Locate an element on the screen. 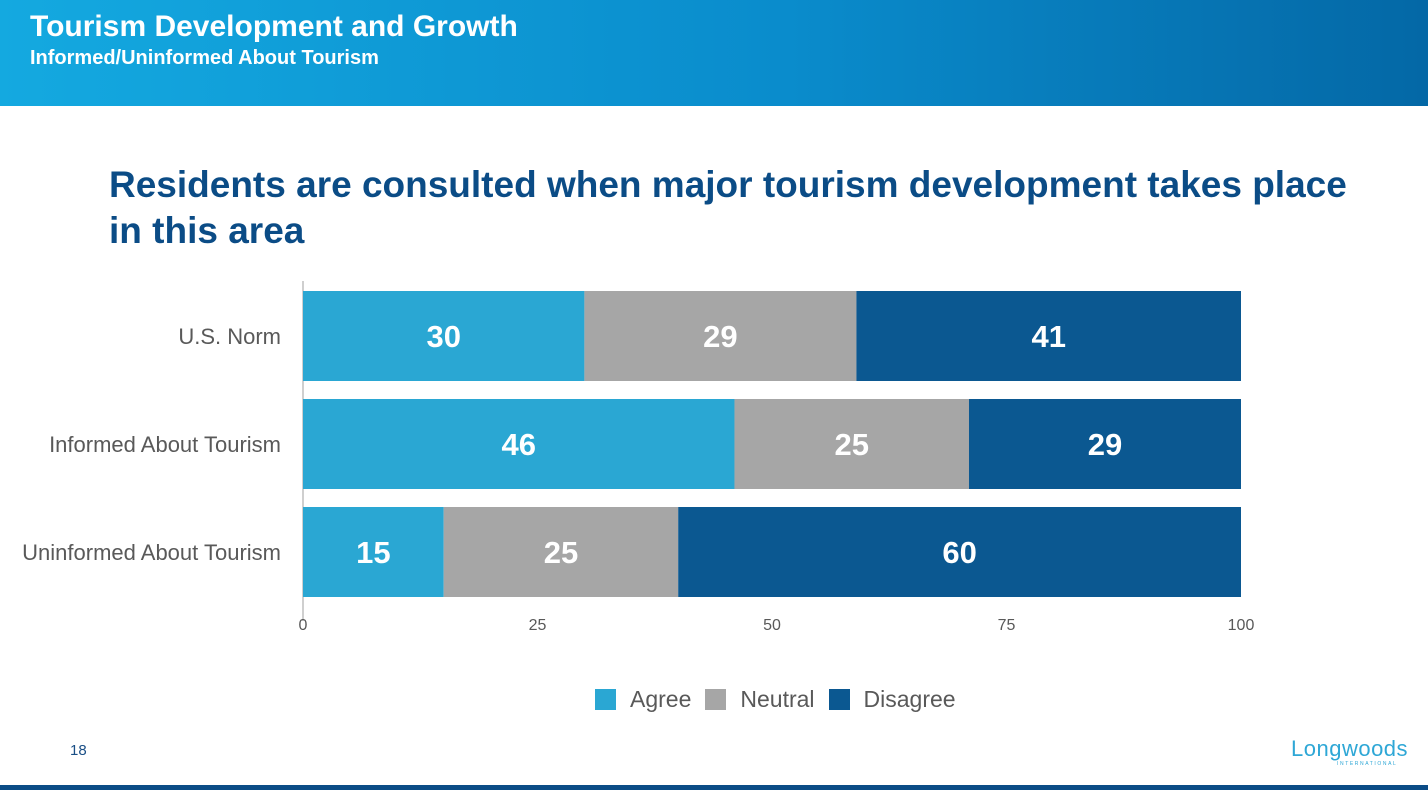 Image resolution: width=1428 pixels, height=790 pixels. data-label-agree-informed-about-tourism: 46 is located at coordinates (518, 444).